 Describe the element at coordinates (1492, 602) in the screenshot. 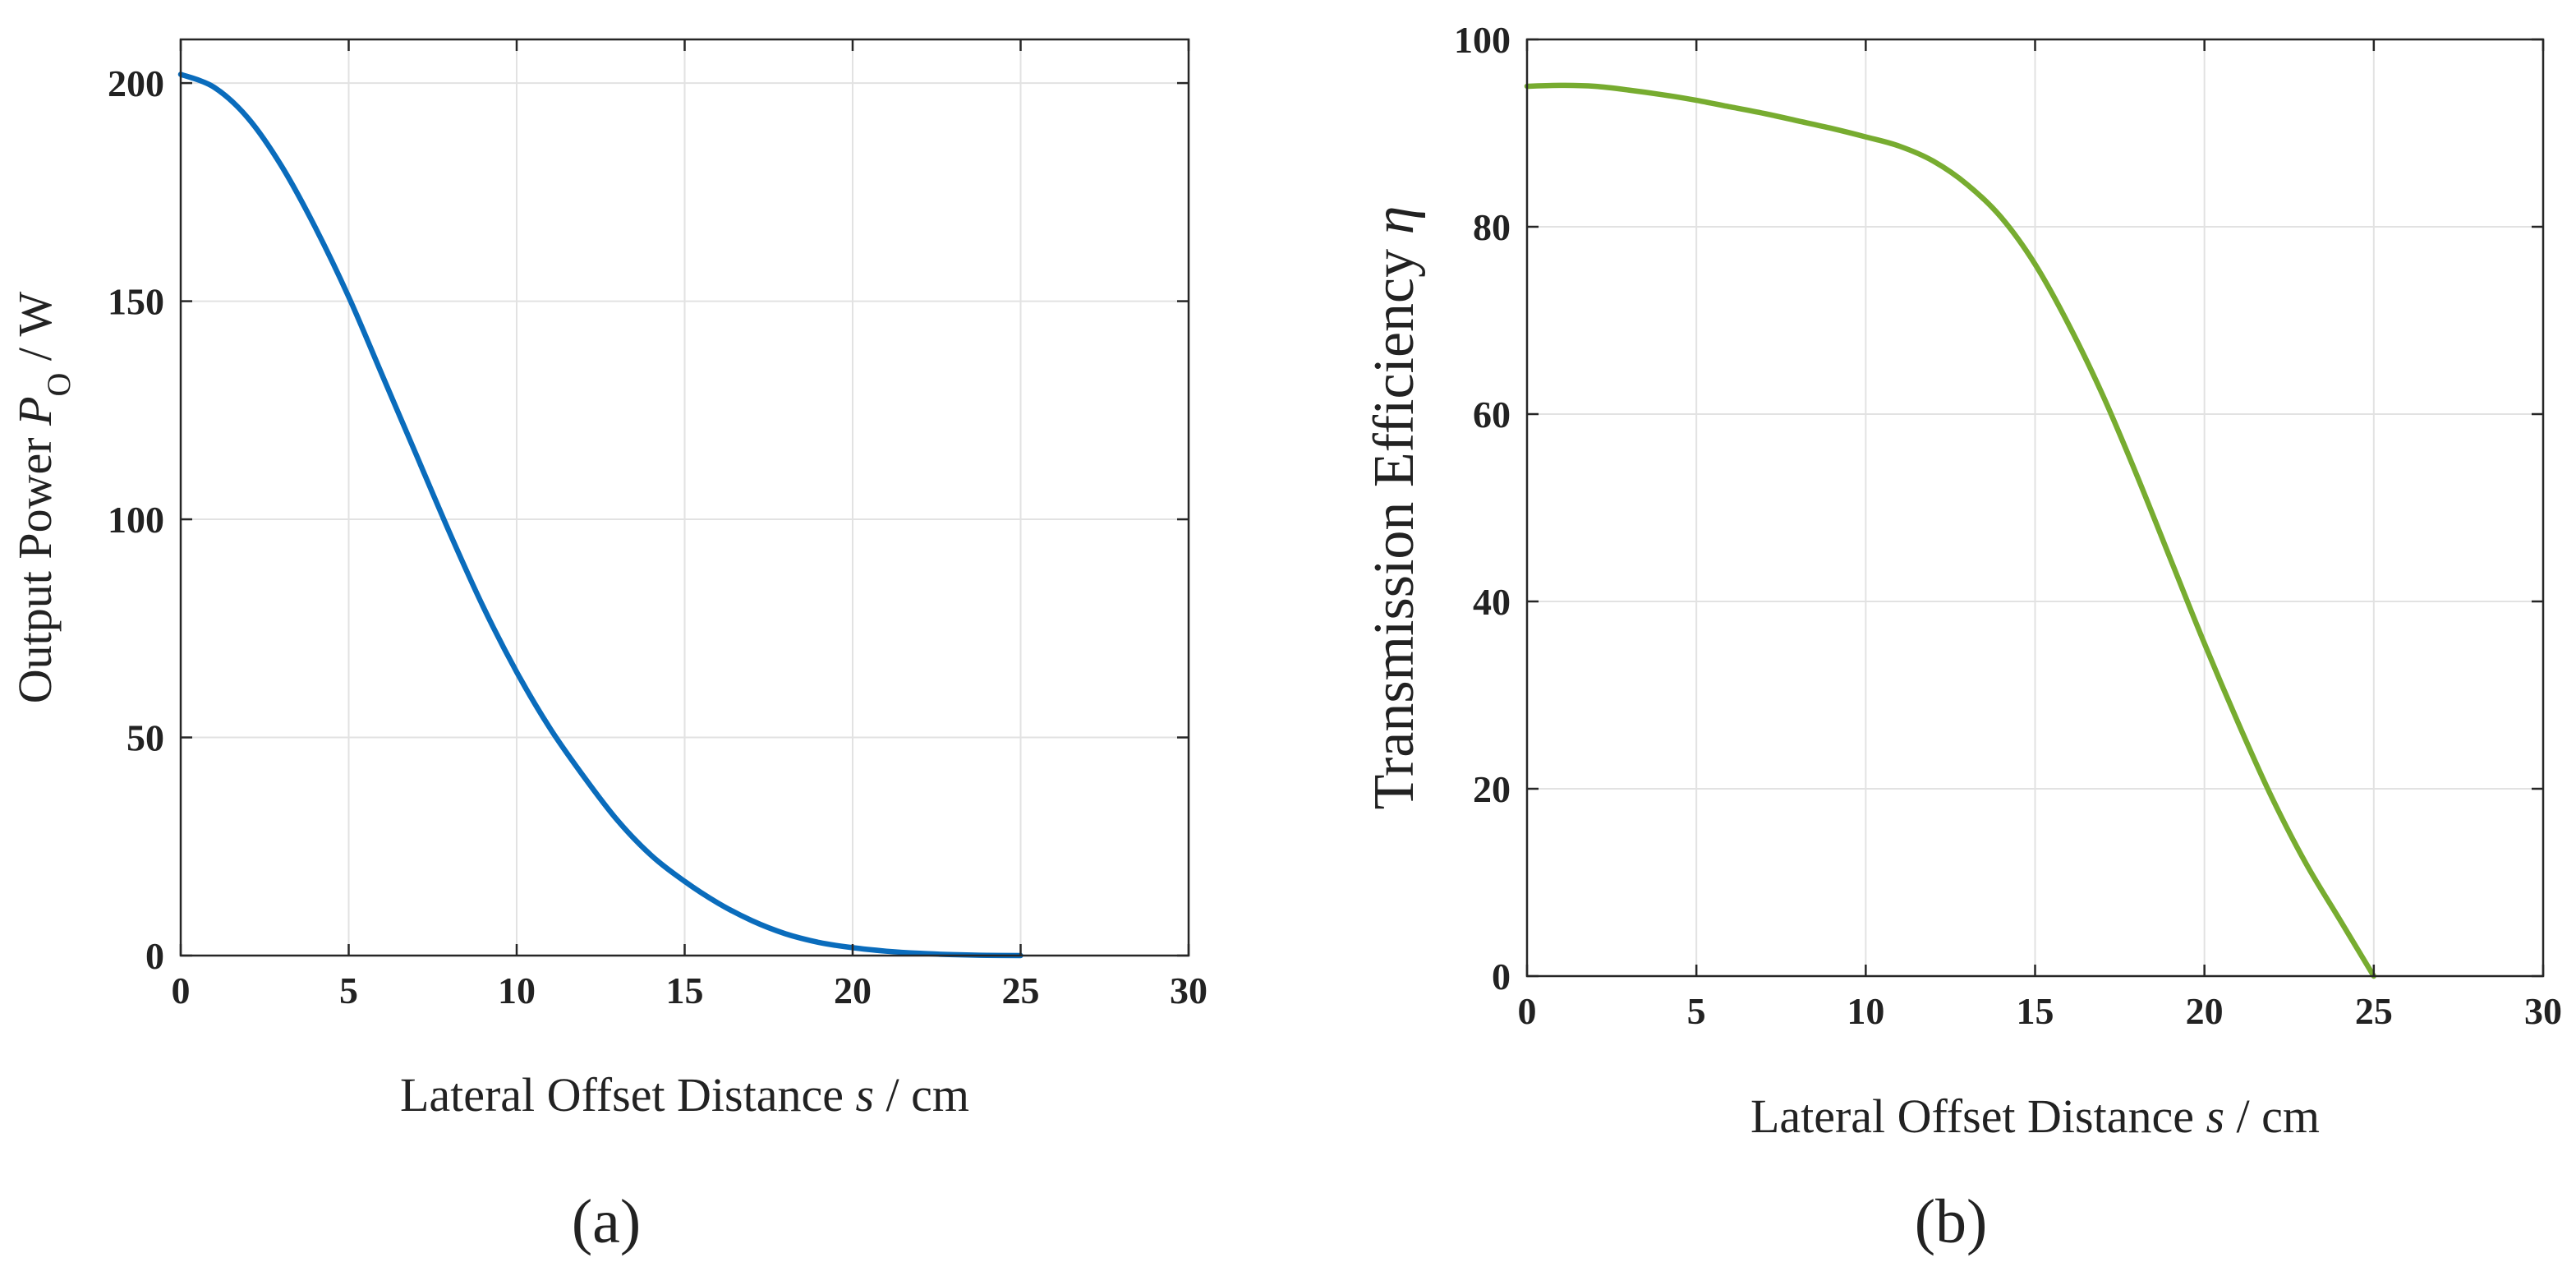

I see `y-tick-label: 40` at that location.